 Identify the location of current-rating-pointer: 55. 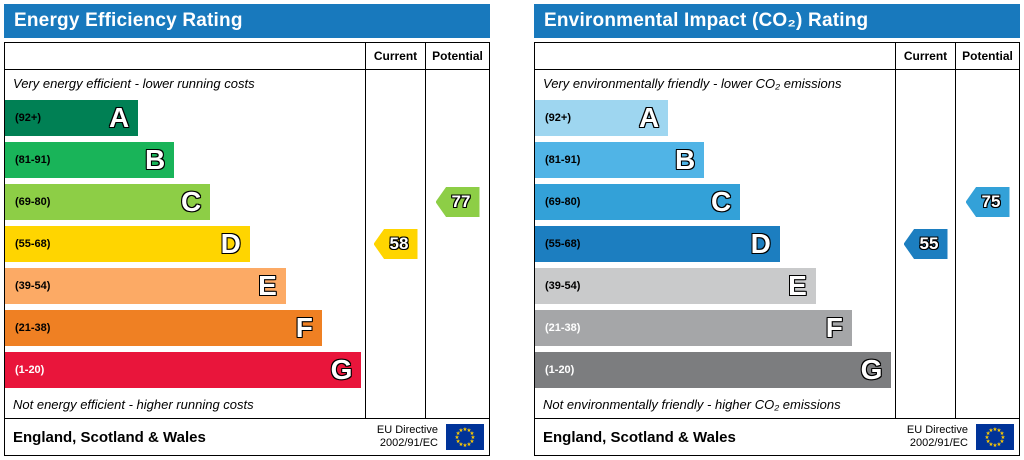
(925, 244).